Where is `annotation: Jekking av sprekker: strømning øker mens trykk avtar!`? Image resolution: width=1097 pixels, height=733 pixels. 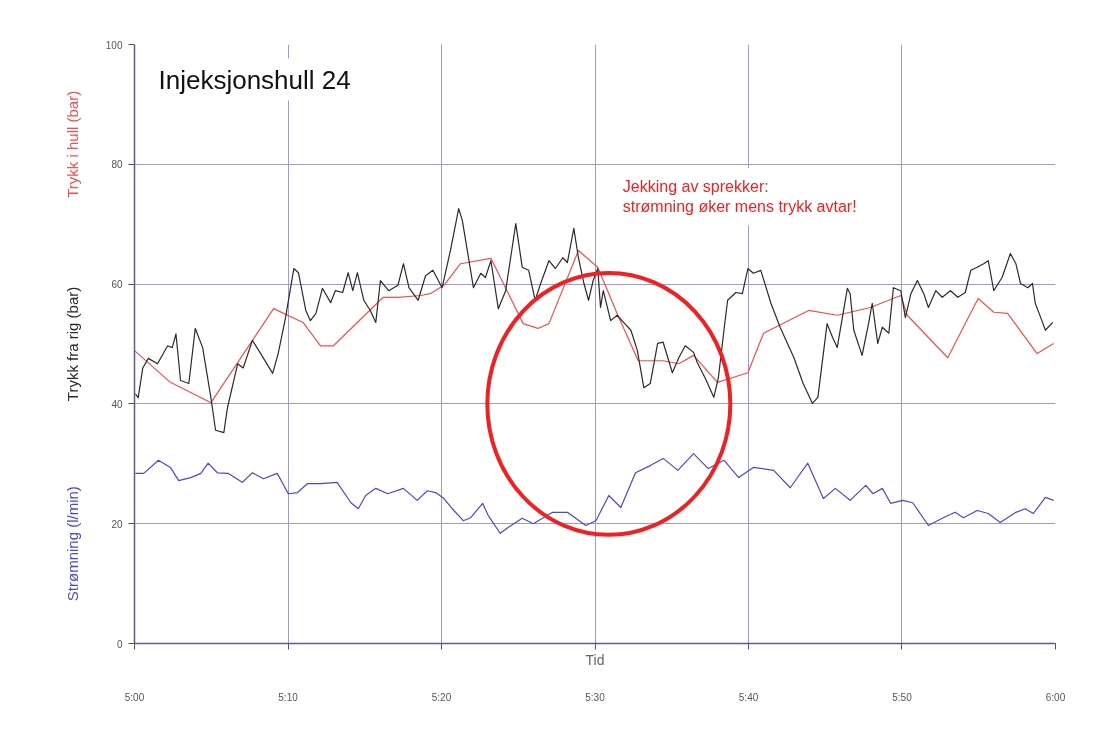 annotation: Jekking av sprekker: strømning øker mens trykk avtar! is located at coordinates (739, 196).